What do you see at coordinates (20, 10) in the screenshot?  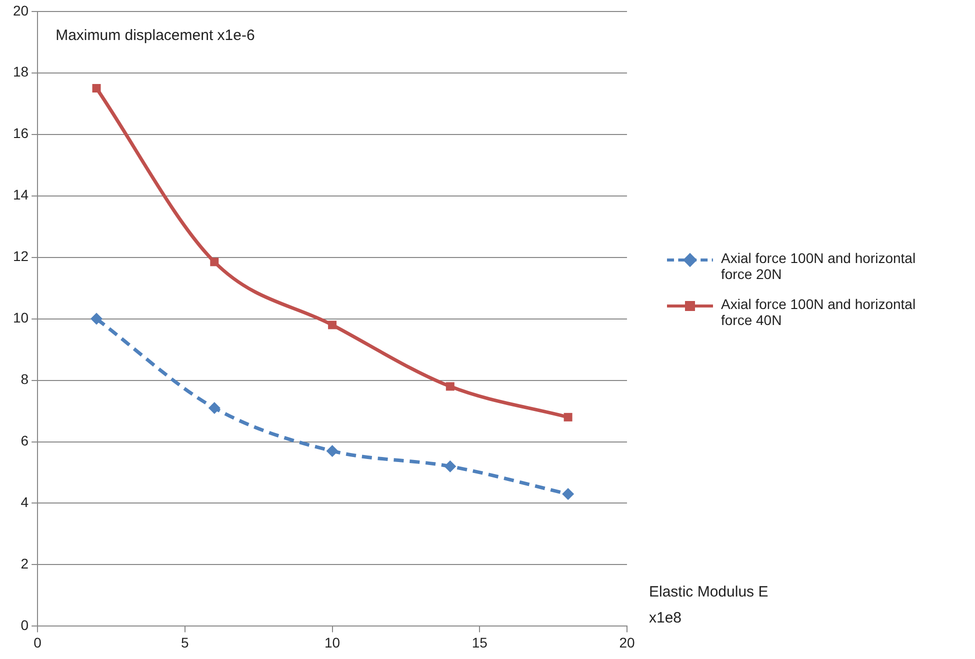 I see `y-tick-label: 20` at bounding box center [20, 10].